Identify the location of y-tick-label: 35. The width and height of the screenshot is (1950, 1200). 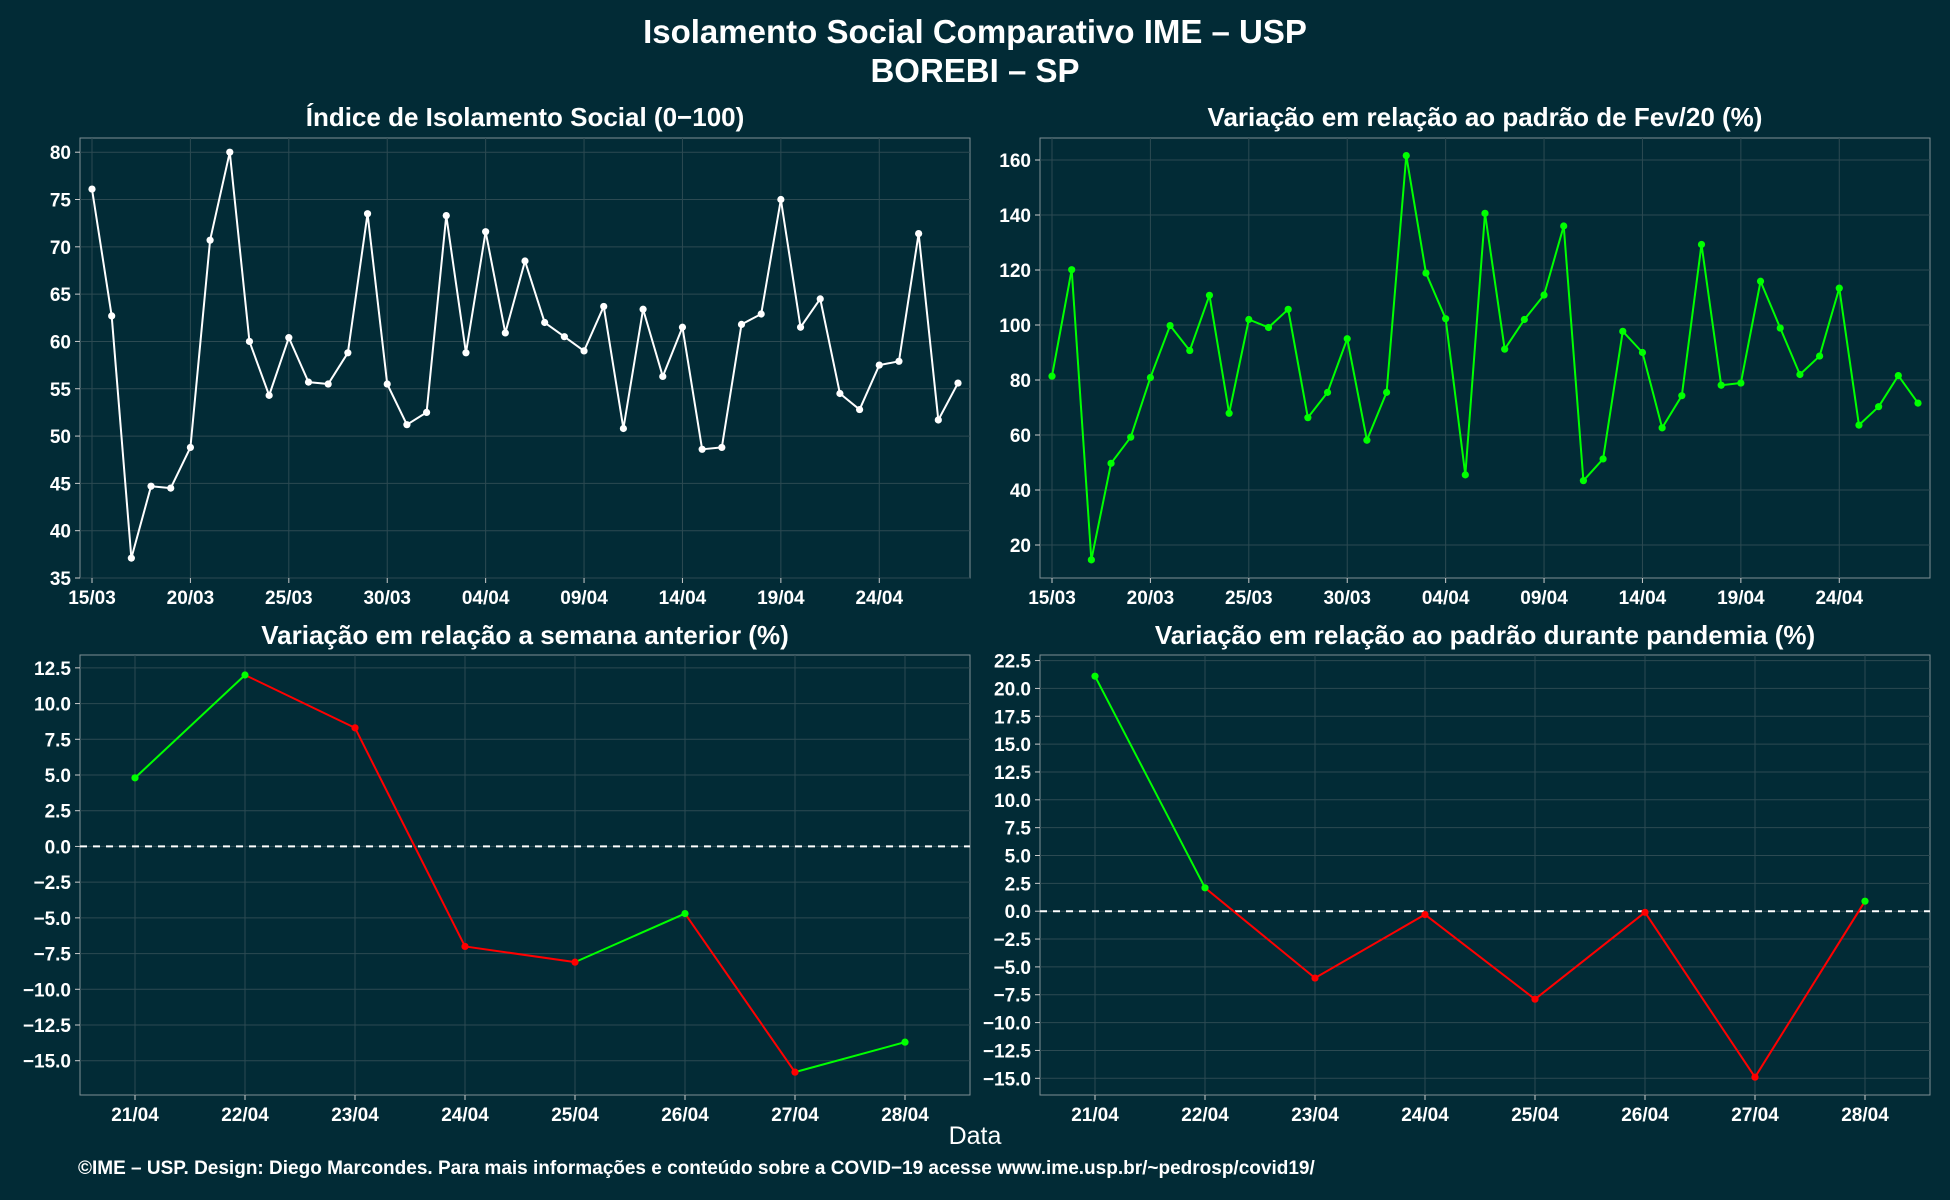
(61, 579).